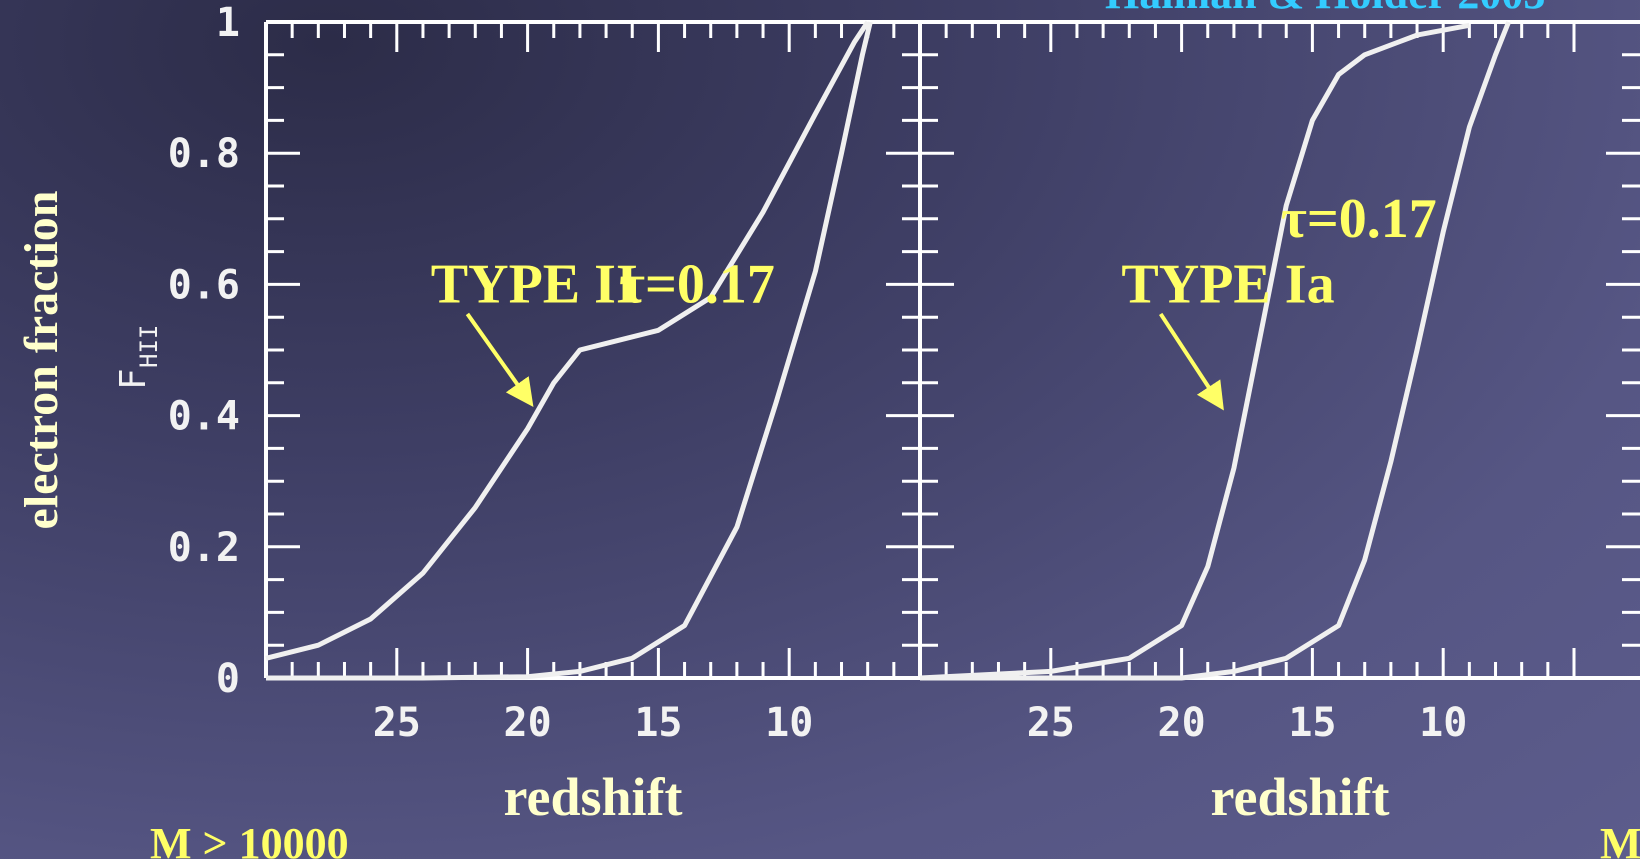 This screenshot has height=859, width=1640. Describe the element at coordinates (1227, 284) in the screenshot. I see `annotation-label: TYPE Ia` at that location.